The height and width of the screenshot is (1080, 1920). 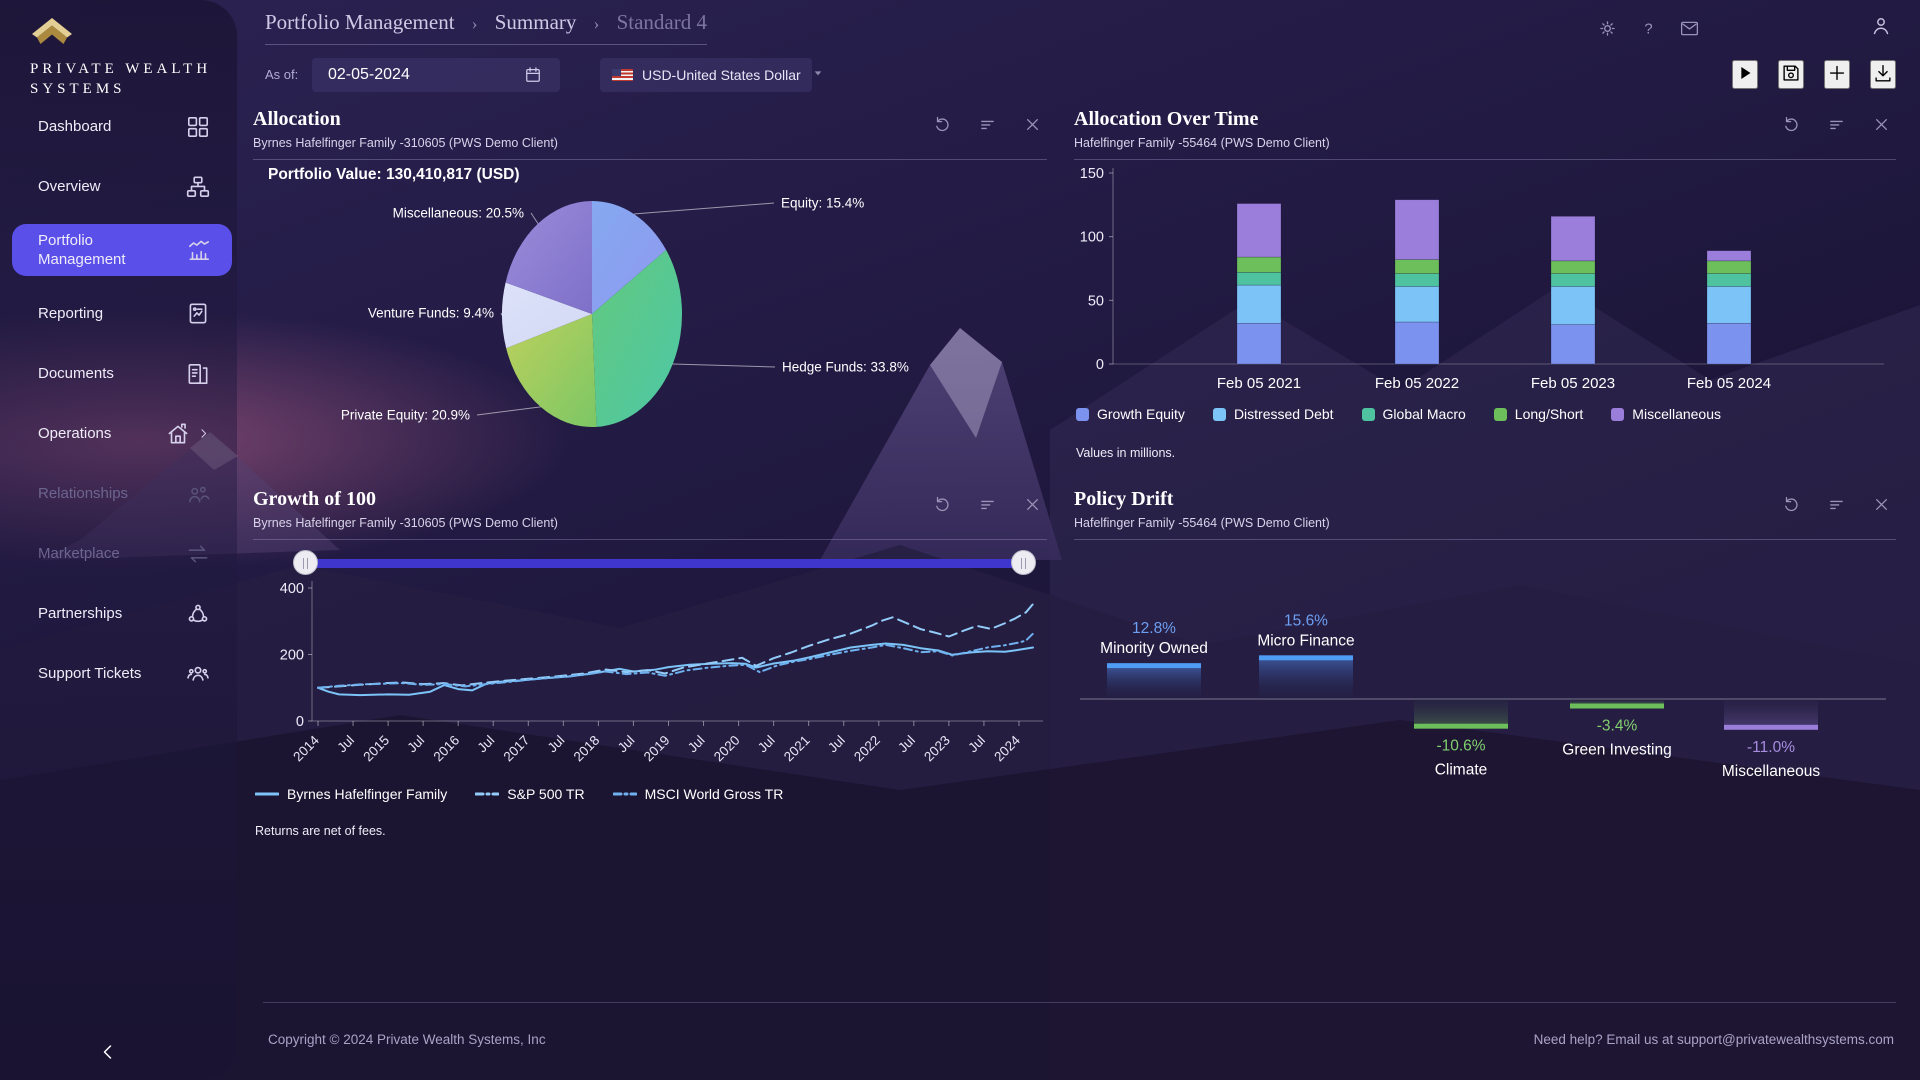 What do you see at coordinates (351, 794) in the screenshot?
I see `legend-item-byrnes-hafelfinger-family: Byrnes Hafelfinger Family` at bounding box center [351, 794].